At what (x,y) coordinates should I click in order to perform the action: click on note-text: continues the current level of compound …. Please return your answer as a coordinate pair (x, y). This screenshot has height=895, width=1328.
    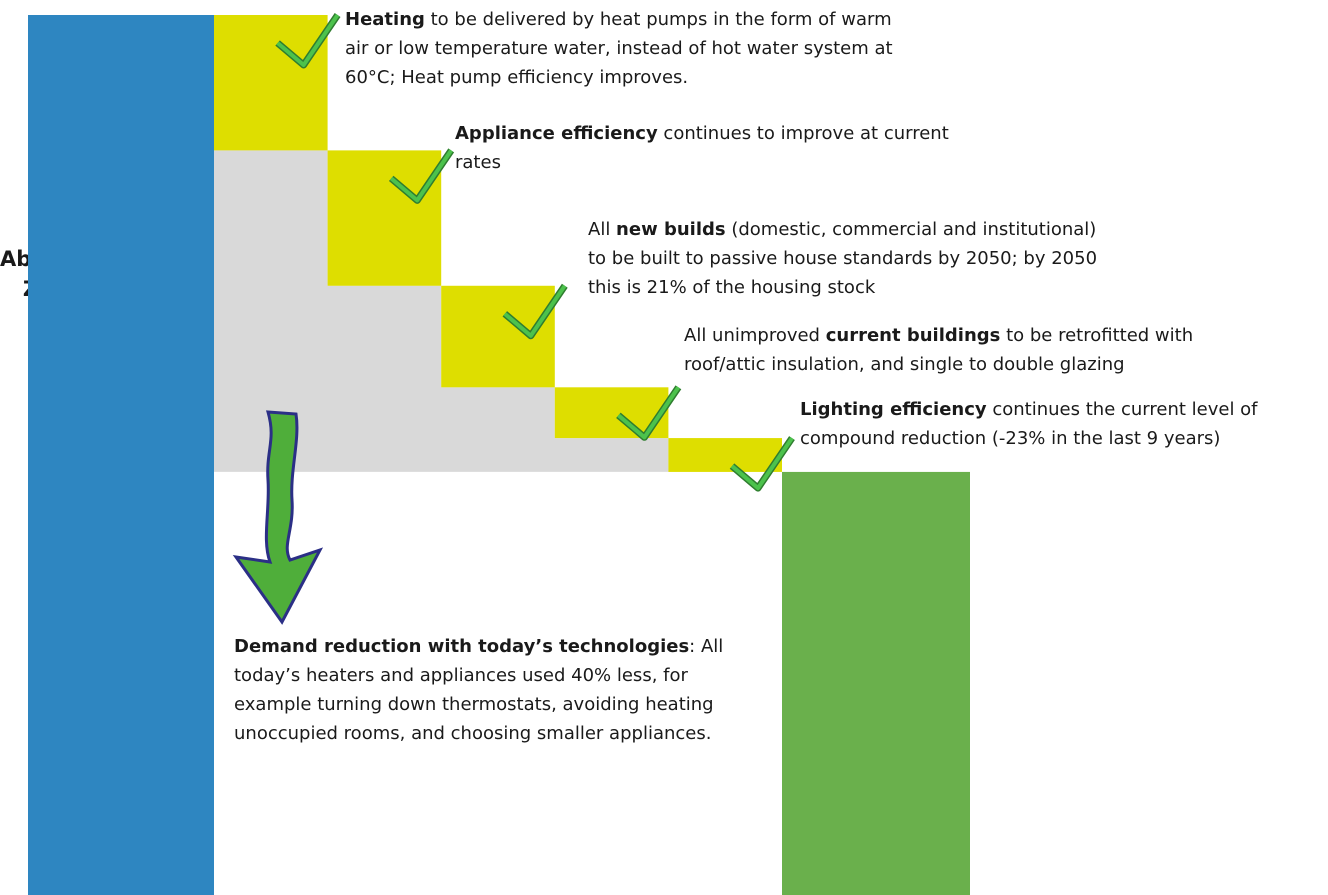
    Looking at the image, I should click on (1029, 424).